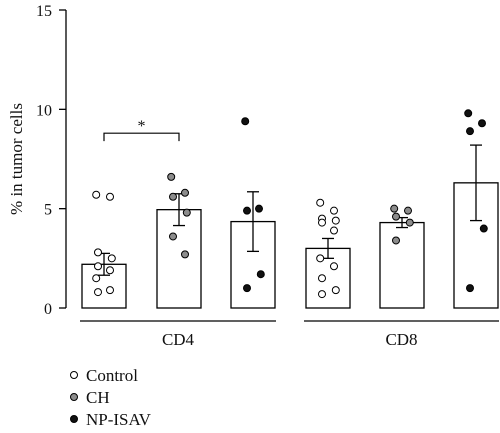 Image resolution: width=500 pixels, height=433 pixels. I want to click on y-tick-label: 10, so click(44, 110).